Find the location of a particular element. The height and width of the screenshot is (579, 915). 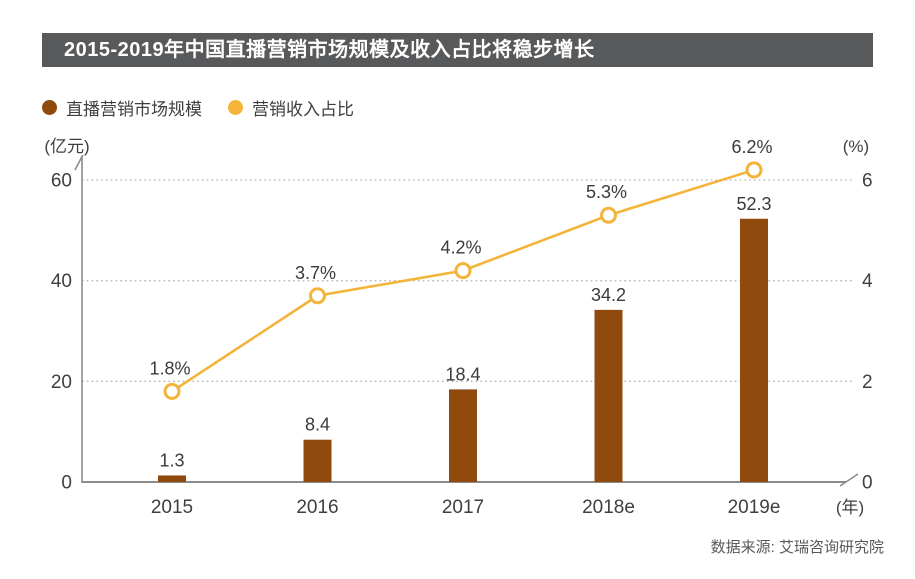

x-axis-tick-2015: 2015 is located at coordinates (172, 507).